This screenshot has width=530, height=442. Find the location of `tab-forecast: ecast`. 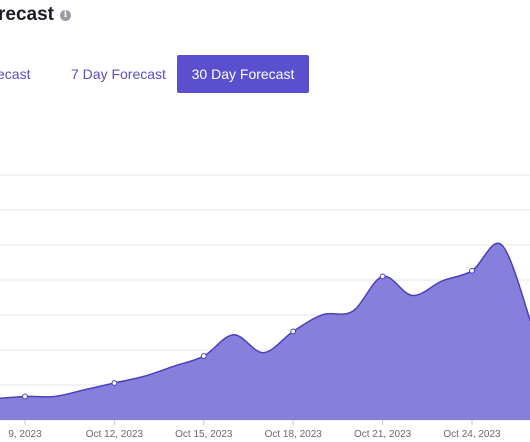

tab-forecast: ecast is located at coordinates (15, 74).